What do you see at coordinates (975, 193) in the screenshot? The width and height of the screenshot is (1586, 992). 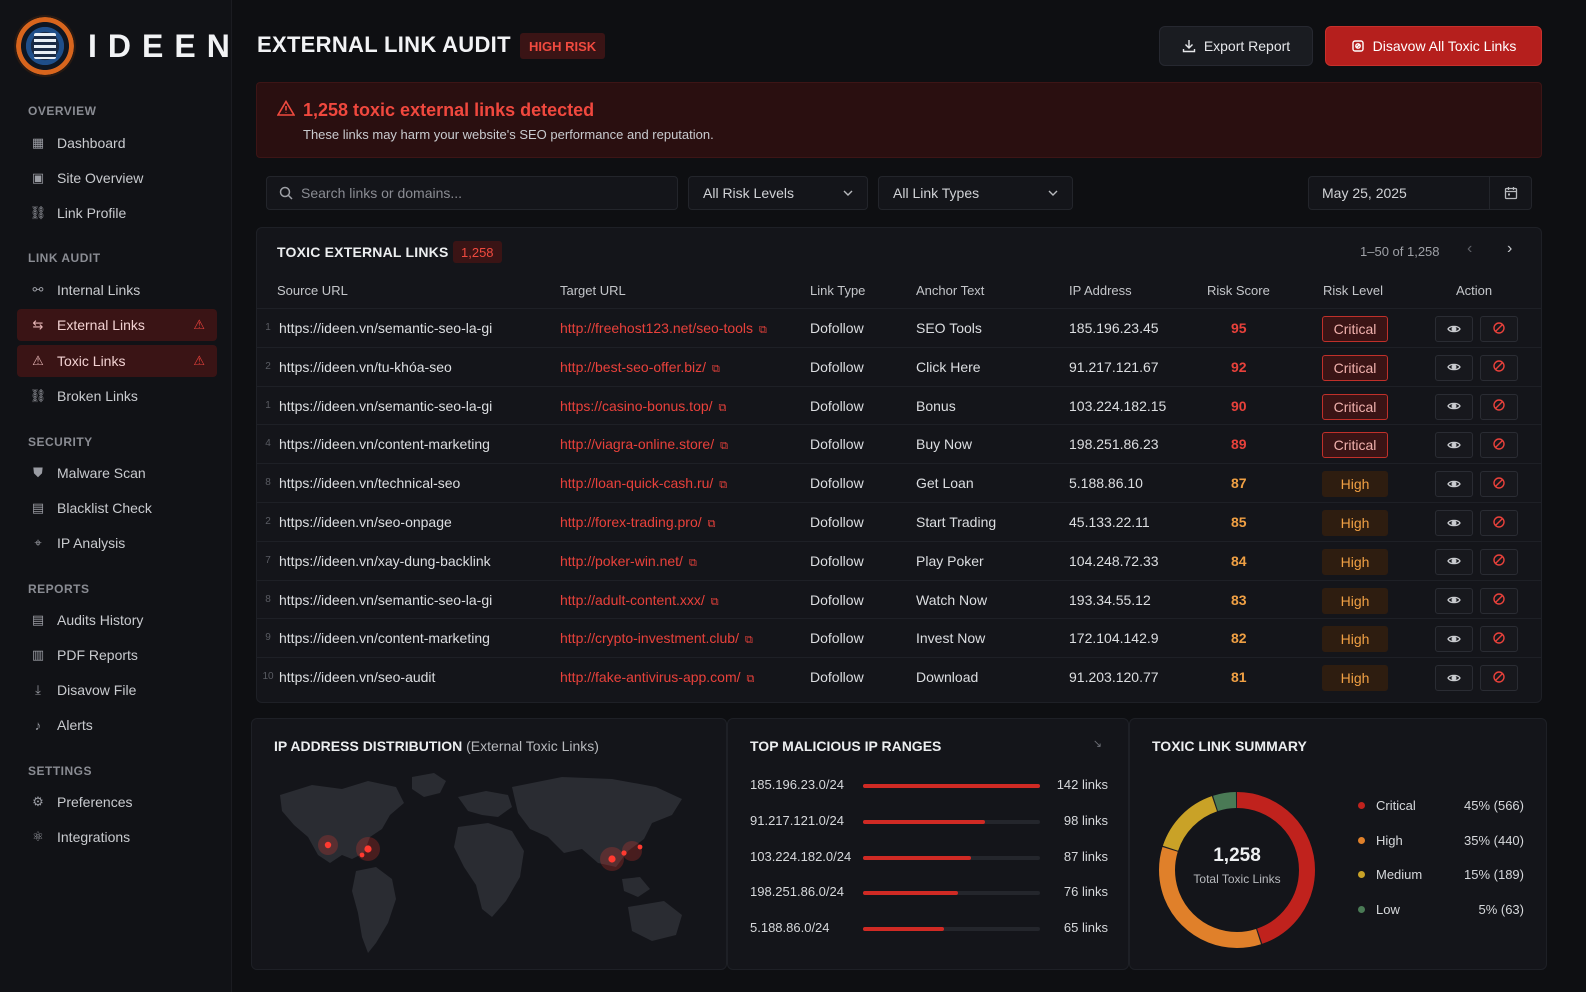 I see `link-type-select: All Link Types` at bounding box center [975, 193].